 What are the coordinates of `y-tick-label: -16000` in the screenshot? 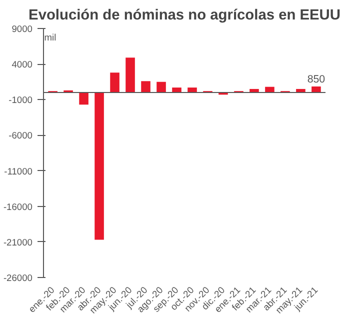 It's located at (17, 207).